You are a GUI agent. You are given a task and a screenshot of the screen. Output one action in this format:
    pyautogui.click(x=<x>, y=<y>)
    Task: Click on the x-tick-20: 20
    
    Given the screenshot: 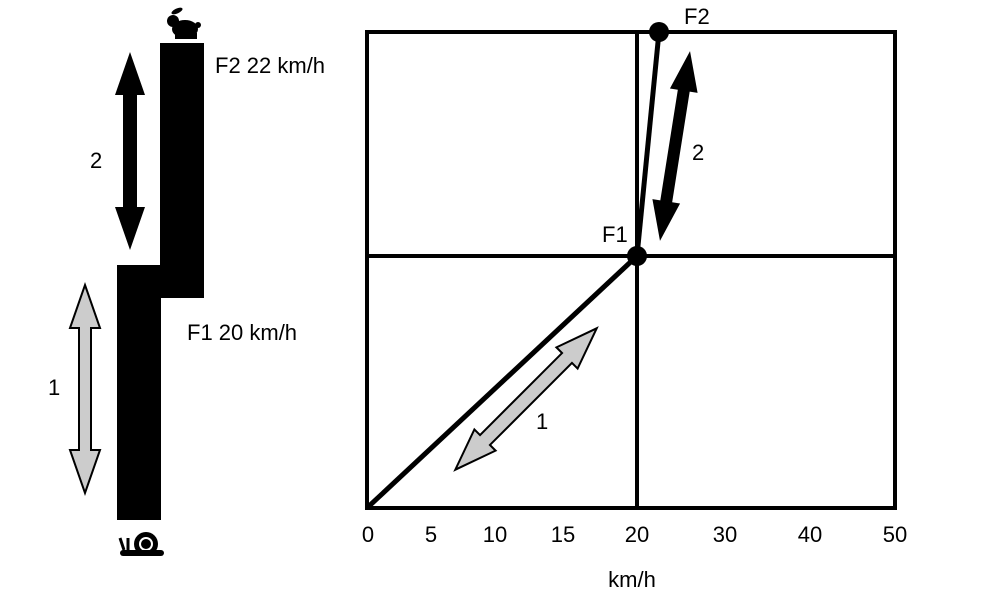 What is the action you would take?
    pyautogui.click(x=637, y=534)
    